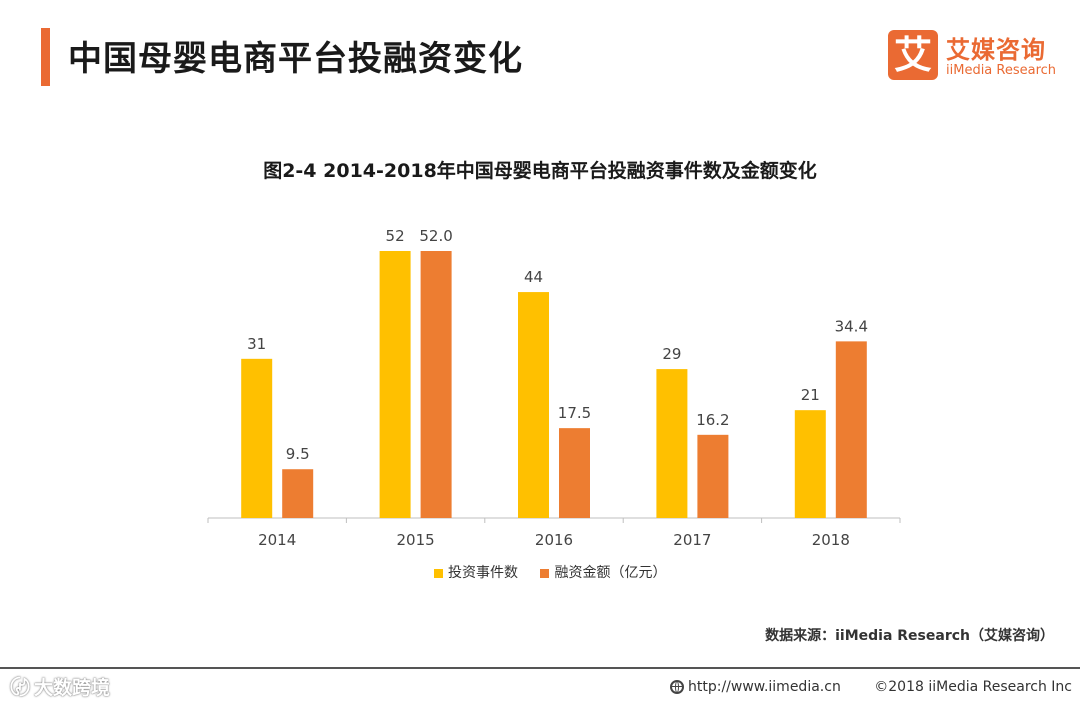 The image size is (1080, 702). What do you see at coordinates (395, 236) in the screenshot?
I see `data-label-count-2015: 52` at bounding box center [395, 236].